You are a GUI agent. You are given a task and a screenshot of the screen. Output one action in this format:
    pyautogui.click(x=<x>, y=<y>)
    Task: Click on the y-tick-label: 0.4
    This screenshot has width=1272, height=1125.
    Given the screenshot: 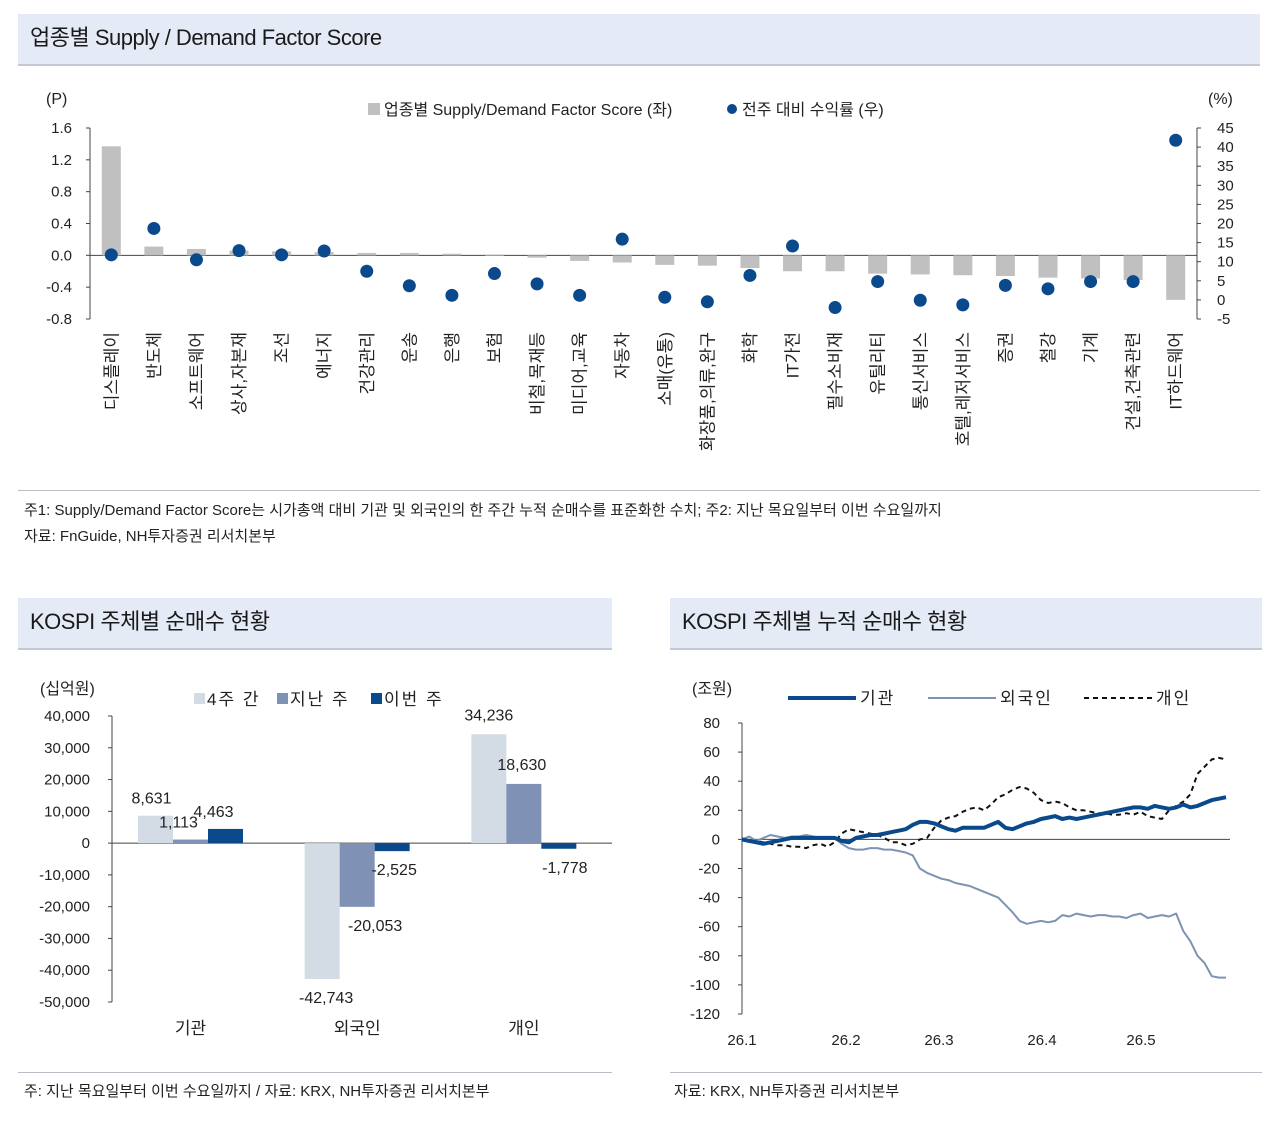 What is the action you would take?
    pyautogui.click(x=61, y=224)
    